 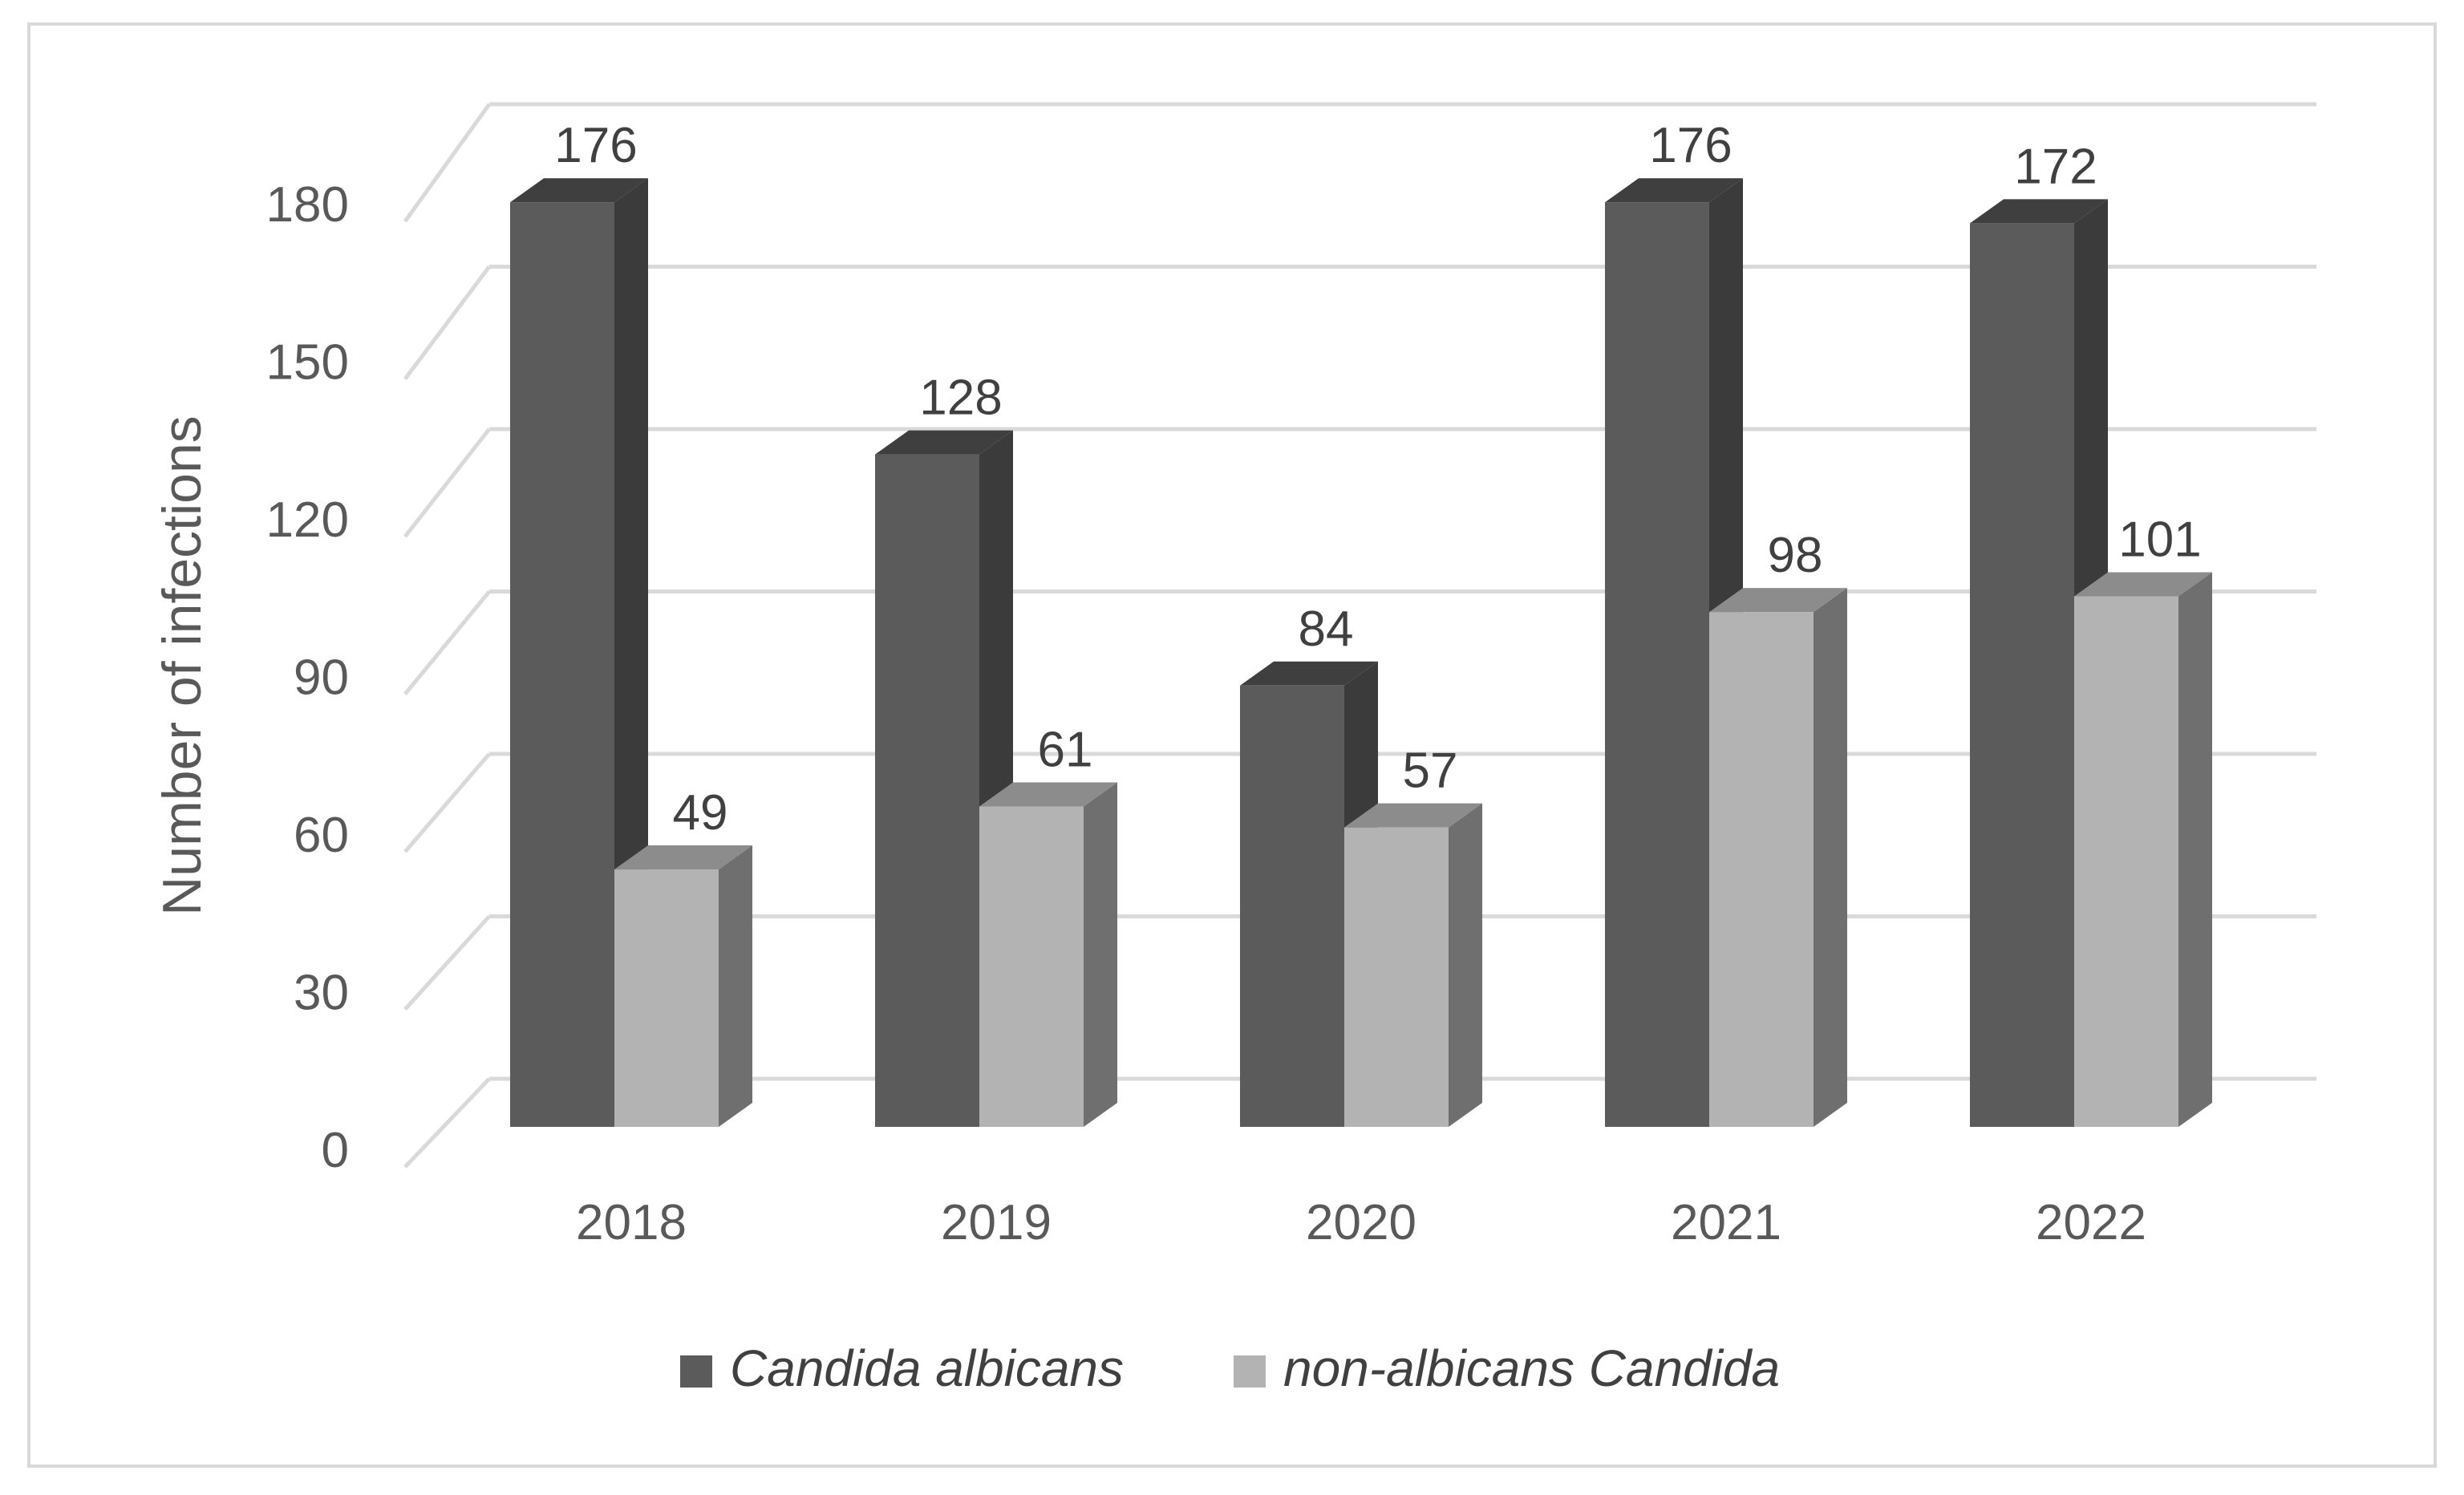 What do you see at coordinates (307, 520) in the screenshot?
I see `y-tick-label: 120` at bounding box center [307, 520].